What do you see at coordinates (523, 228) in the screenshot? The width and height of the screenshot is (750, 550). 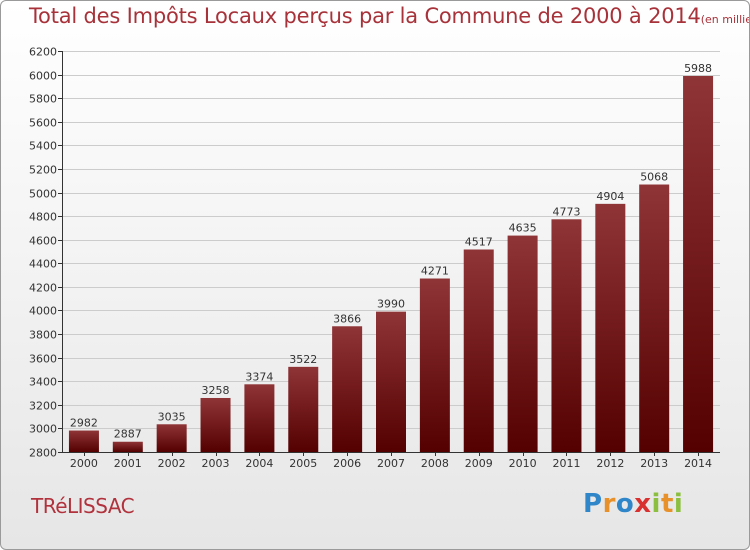 I see `bar-value-label: 4635` at bounding box center [523, 228].